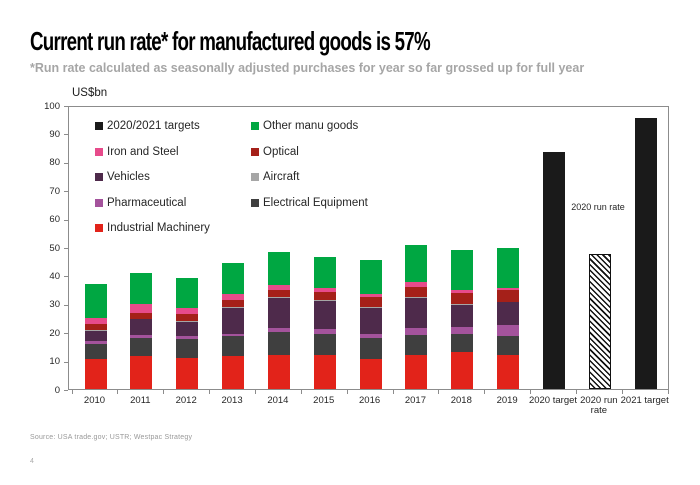 This screenshot has height=485, width=700. I want to click on bar-stack-2010, so click(95, 336).